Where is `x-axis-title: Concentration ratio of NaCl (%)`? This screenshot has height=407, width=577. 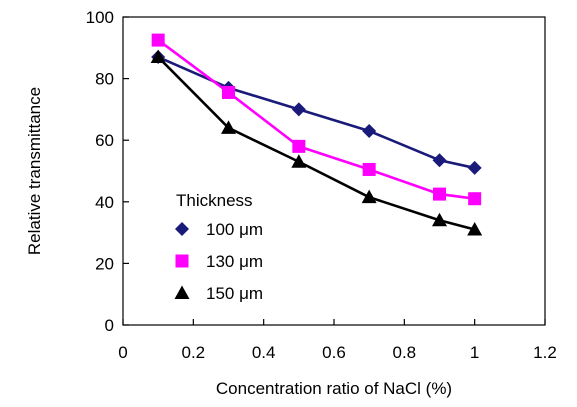 x-axis-title: Concentration ratio of NaCl (%) is located at coordinates (334, 388).